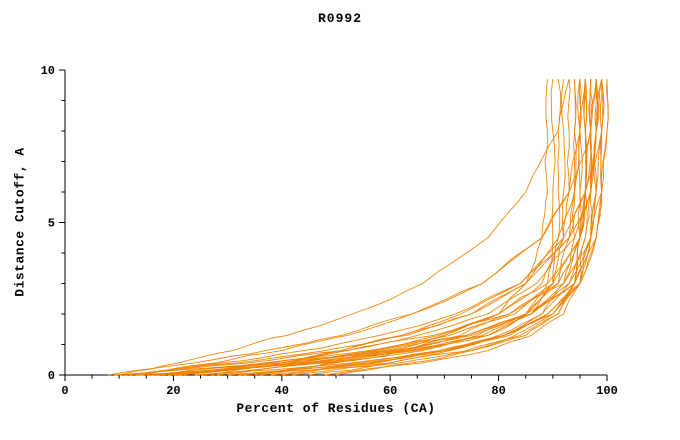 Image resolution: width=680 pixels, height=440 pixels. What do you see at coordinates (173, 391) in the screenshot?
I see `x-tick-label: 20` at bounding box center [173, 391].